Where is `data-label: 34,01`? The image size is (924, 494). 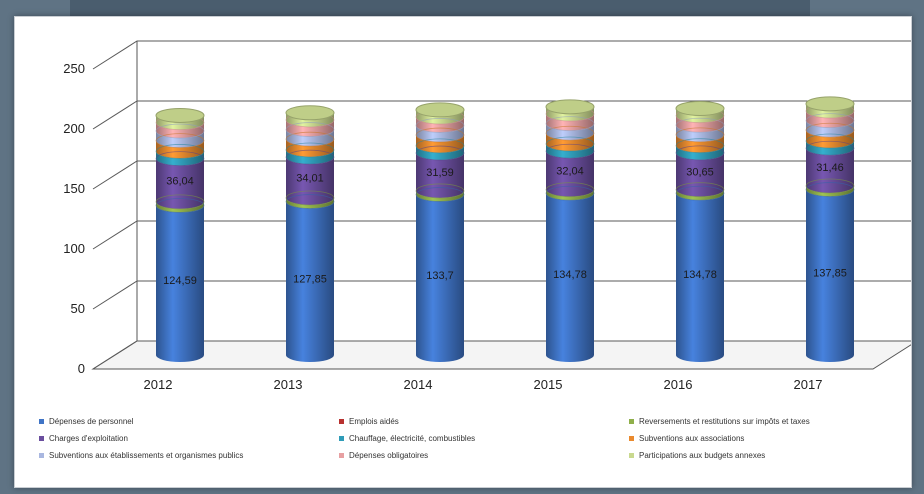
data-label: 34,01 is located at coordinates (310, 179).